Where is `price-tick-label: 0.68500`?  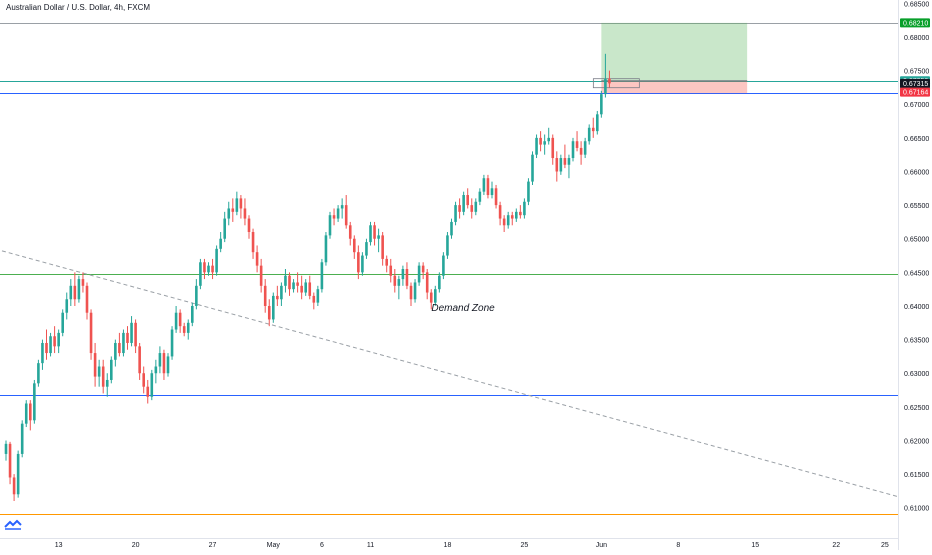 price-tick-label: 0.68500 is located at coordinates (916, 4).